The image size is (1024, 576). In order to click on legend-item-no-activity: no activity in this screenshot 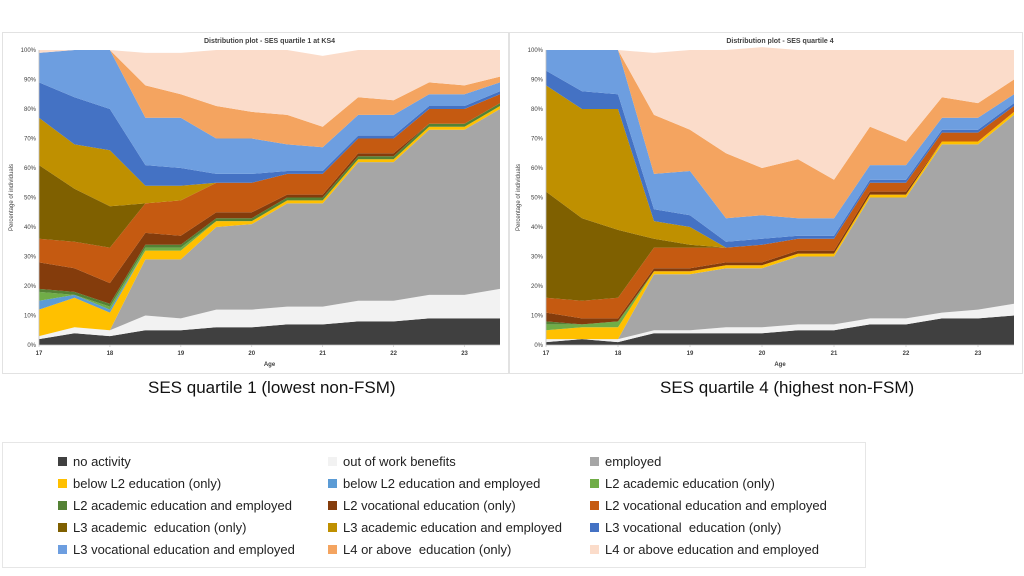, I will do `click(94, 461)`.